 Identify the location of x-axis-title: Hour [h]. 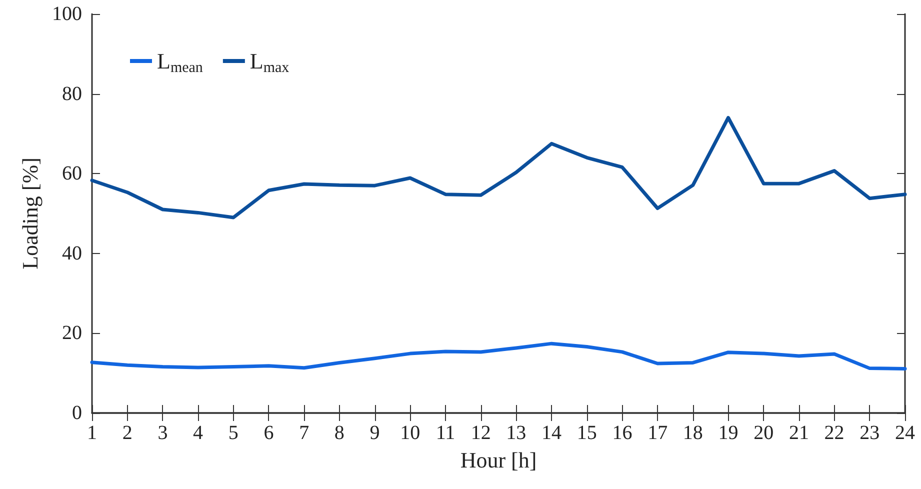
(498, 460).